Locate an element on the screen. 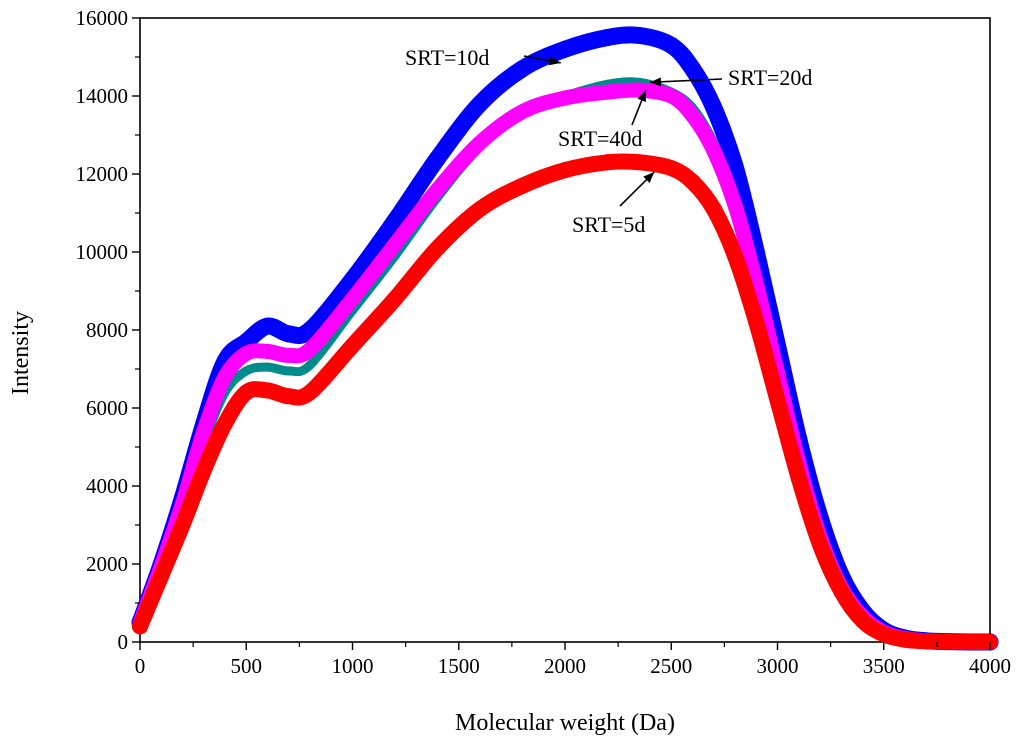 This screenshot has width=1024, height=746. x-axis-title: Molecular weight (Da) is located at coordinates (565, 723).